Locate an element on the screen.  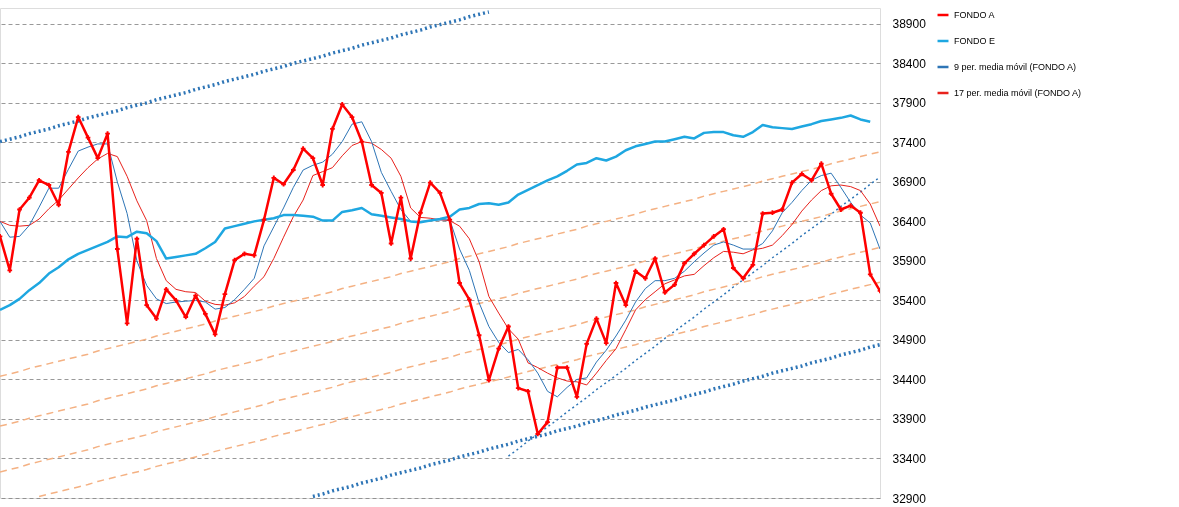
legend-label: FONDO A is located at coordinates (974, 15).